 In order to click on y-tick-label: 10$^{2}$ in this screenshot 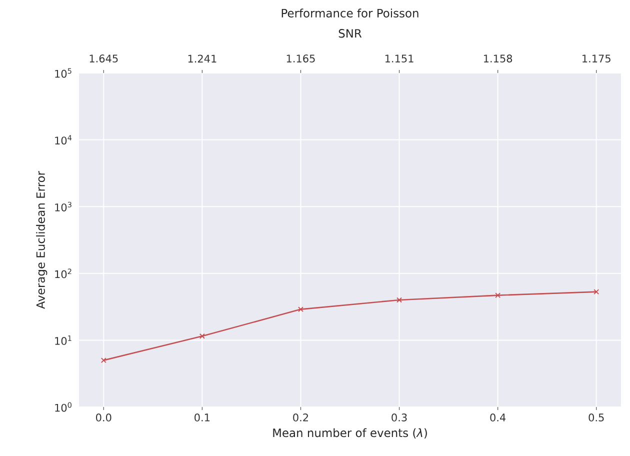, I will do `click(63, 273)`.